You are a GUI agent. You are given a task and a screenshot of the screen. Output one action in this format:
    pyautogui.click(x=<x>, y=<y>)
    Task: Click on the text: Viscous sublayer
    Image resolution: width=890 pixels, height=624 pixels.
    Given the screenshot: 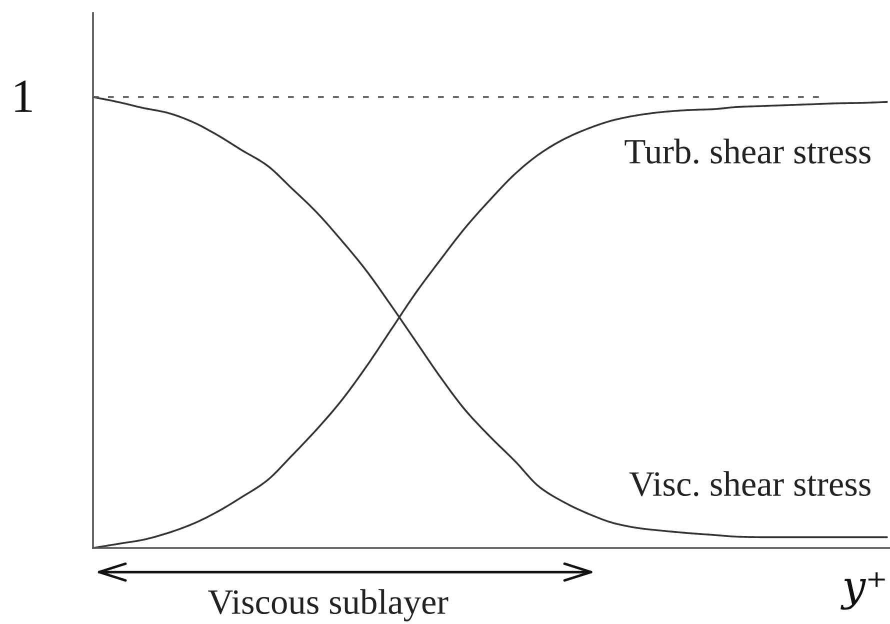 What is the action you would take?
    pyautogui.click(x=328, y=605)
    